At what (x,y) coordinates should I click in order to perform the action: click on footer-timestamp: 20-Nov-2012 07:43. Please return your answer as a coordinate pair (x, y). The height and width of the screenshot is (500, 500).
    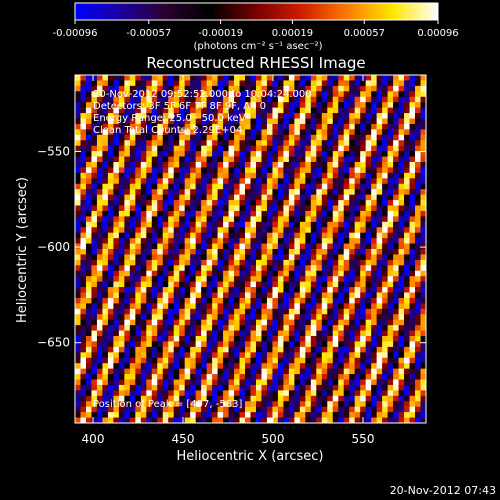
    Looking at the image, I should click on (443, 490).